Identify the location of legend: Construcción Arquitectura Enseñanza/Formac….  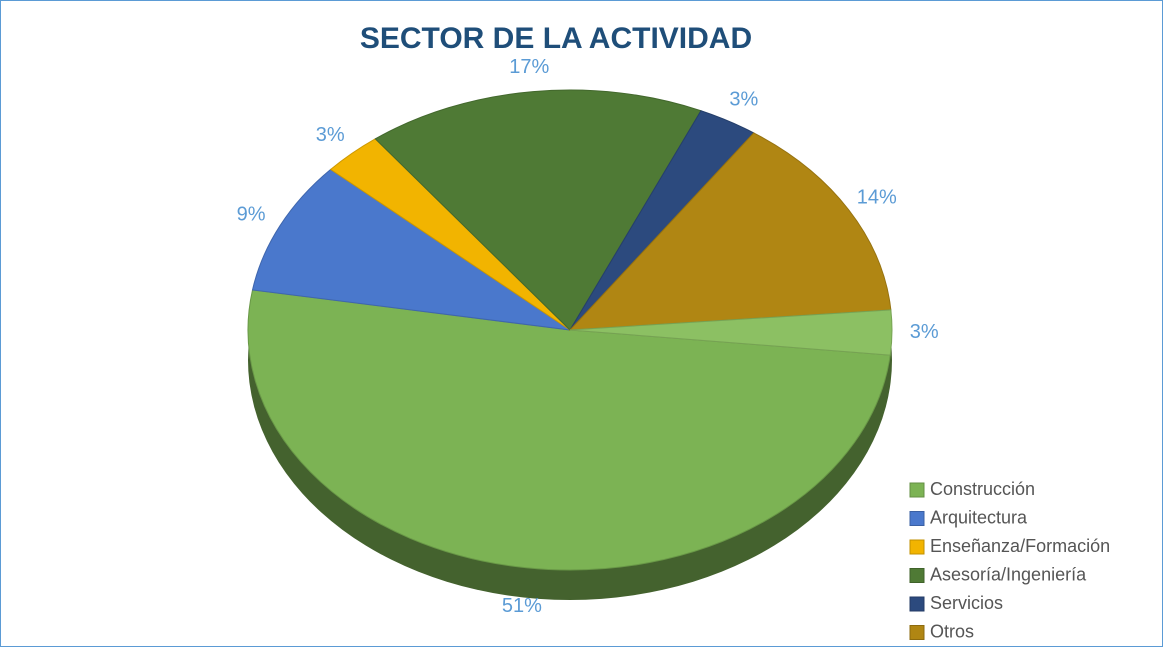
(1009, 560).